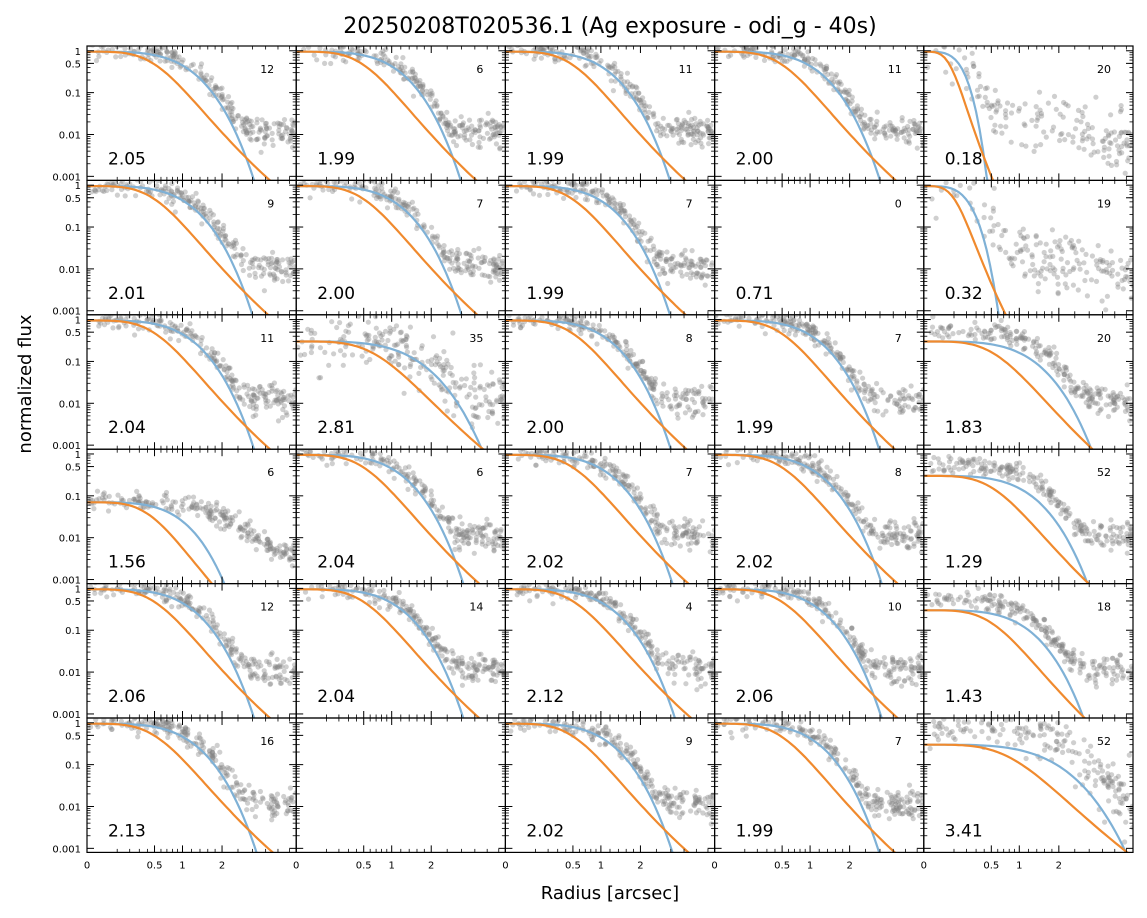  Describe the element at coordinates (1104, 338) in the screenshot. I see `star-count: 20` at that location.